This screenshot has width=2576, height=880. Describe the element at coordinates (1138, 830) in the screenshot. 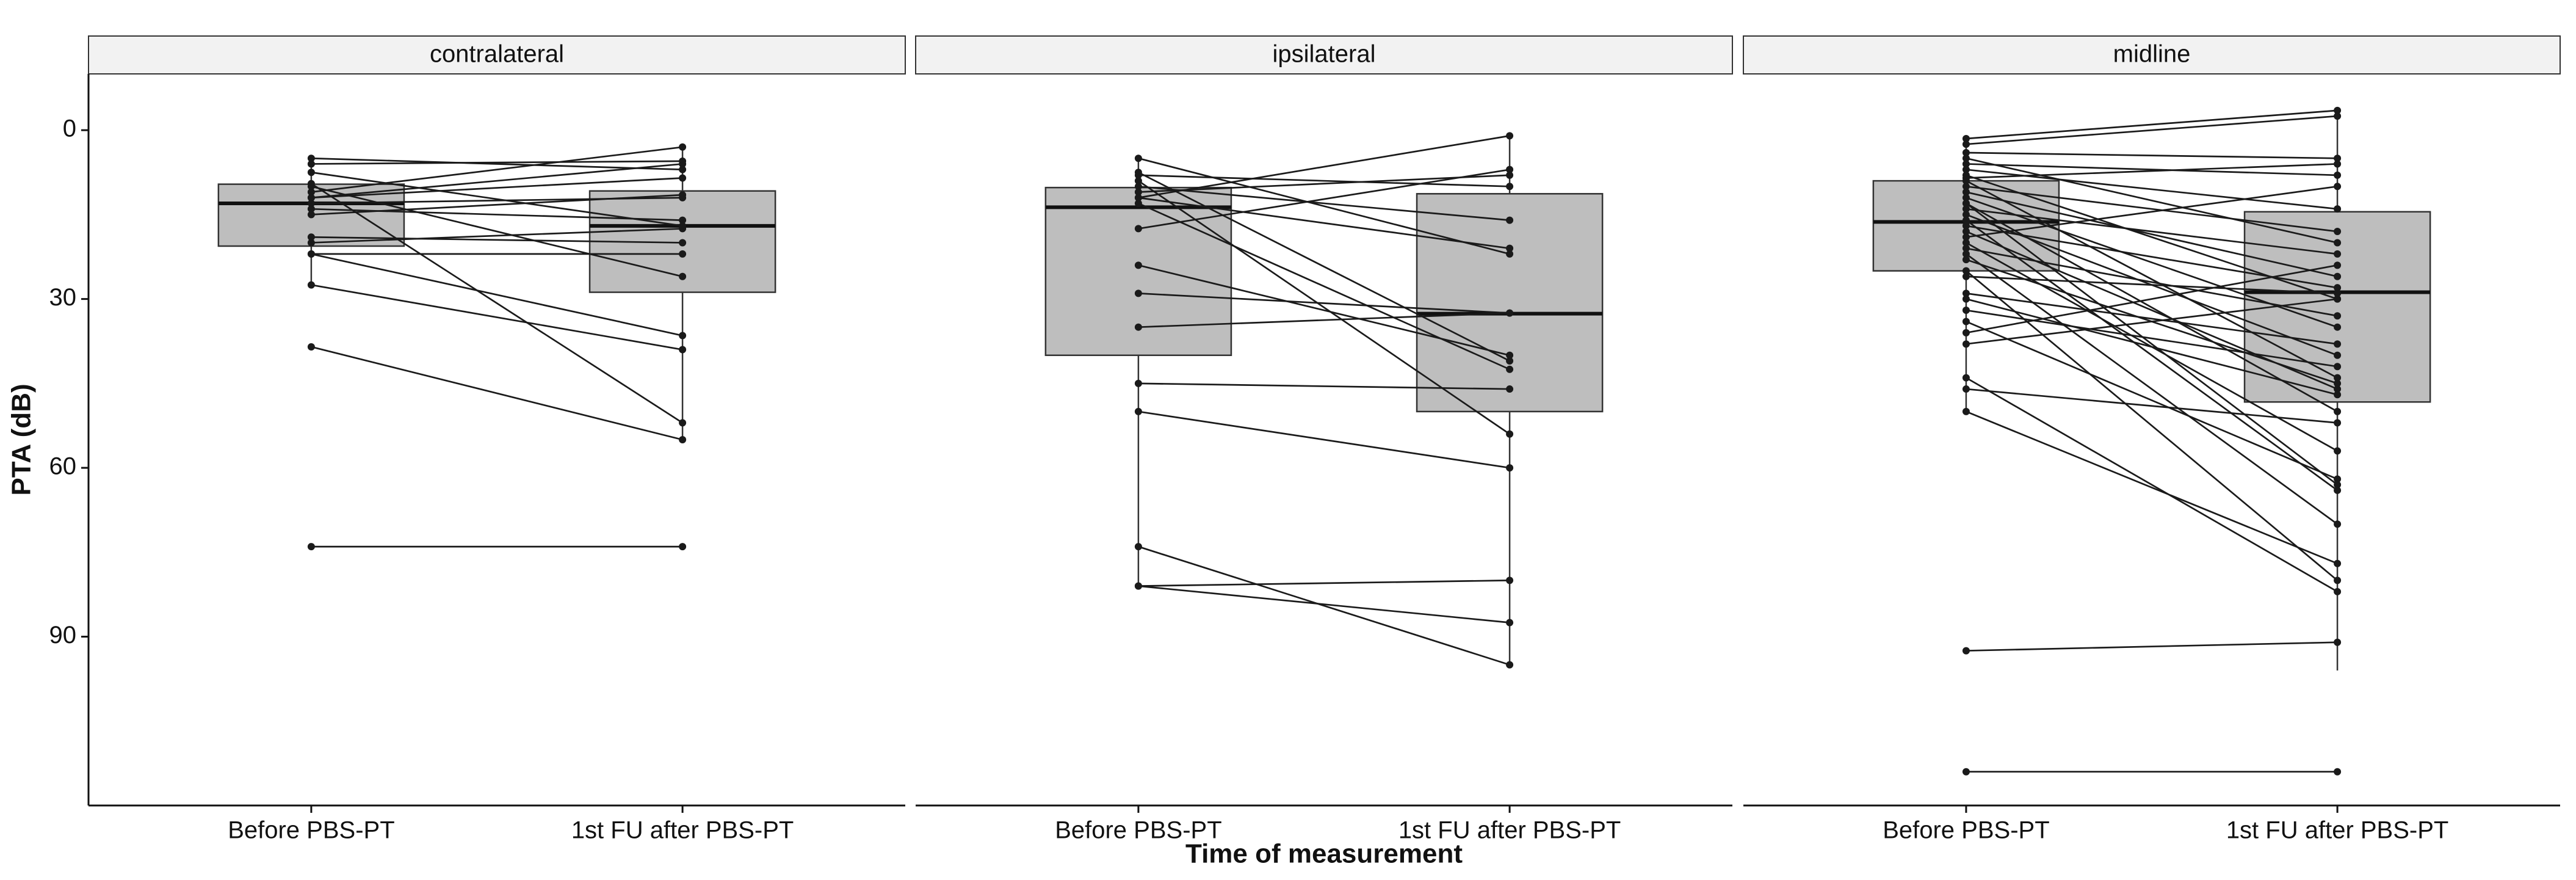

I see `x-tick-label: Before PBS-PT` at that location.